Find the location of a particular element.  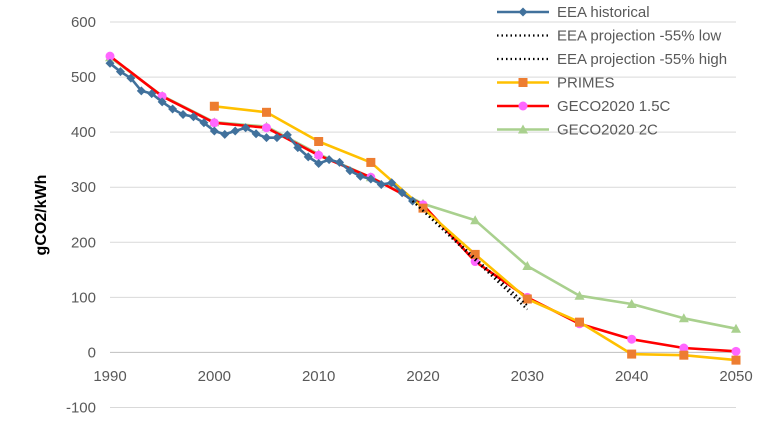

series-eea-historical is located at coordinates (261, 132).